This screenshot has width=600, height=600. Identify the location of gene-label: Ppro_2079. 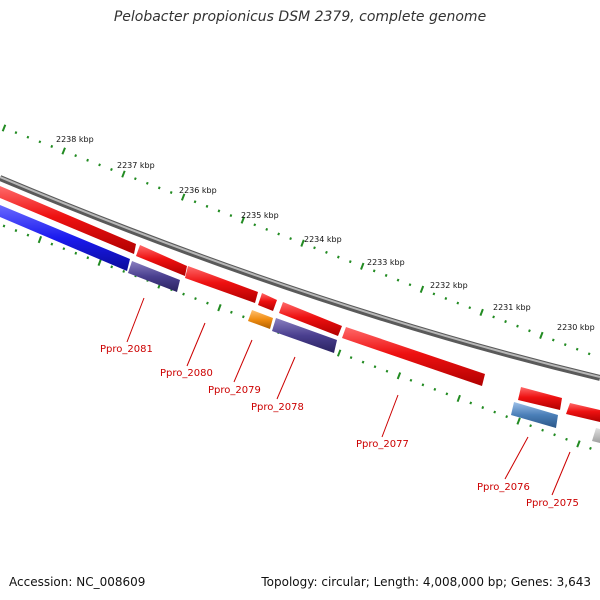
(234, 390).